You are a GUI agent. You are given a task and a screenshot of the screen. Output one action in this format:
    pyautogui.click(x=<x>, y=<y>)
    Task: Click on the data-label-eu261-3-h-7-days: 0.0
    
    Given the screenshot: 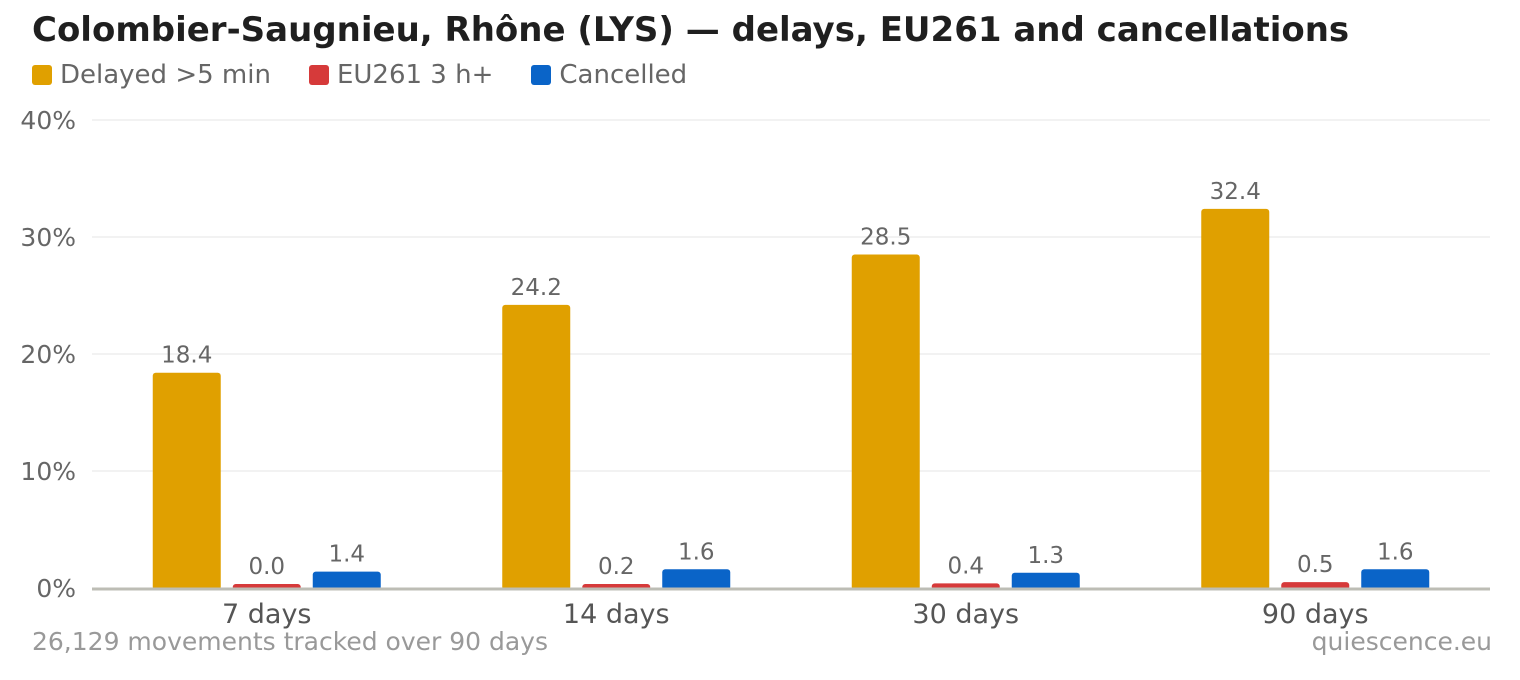 What is the action you would take?
    pyautogui.click(x=266, y=567)
    